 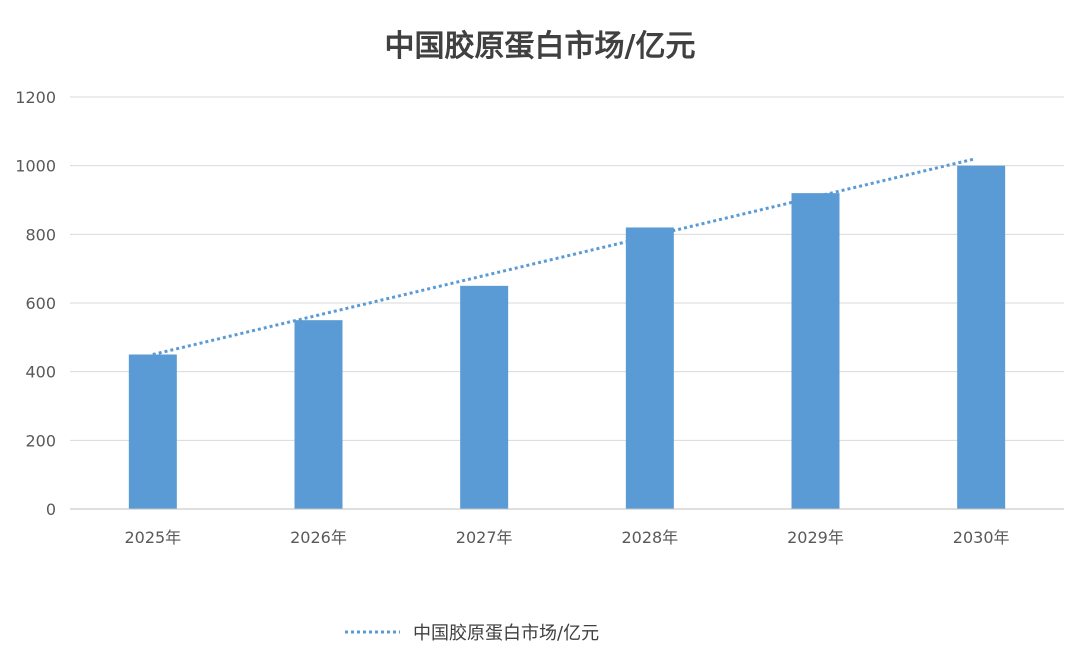 I want to click on chart-title: 中国胶原蛋白市场/亿元, so click(x=540, y=46).